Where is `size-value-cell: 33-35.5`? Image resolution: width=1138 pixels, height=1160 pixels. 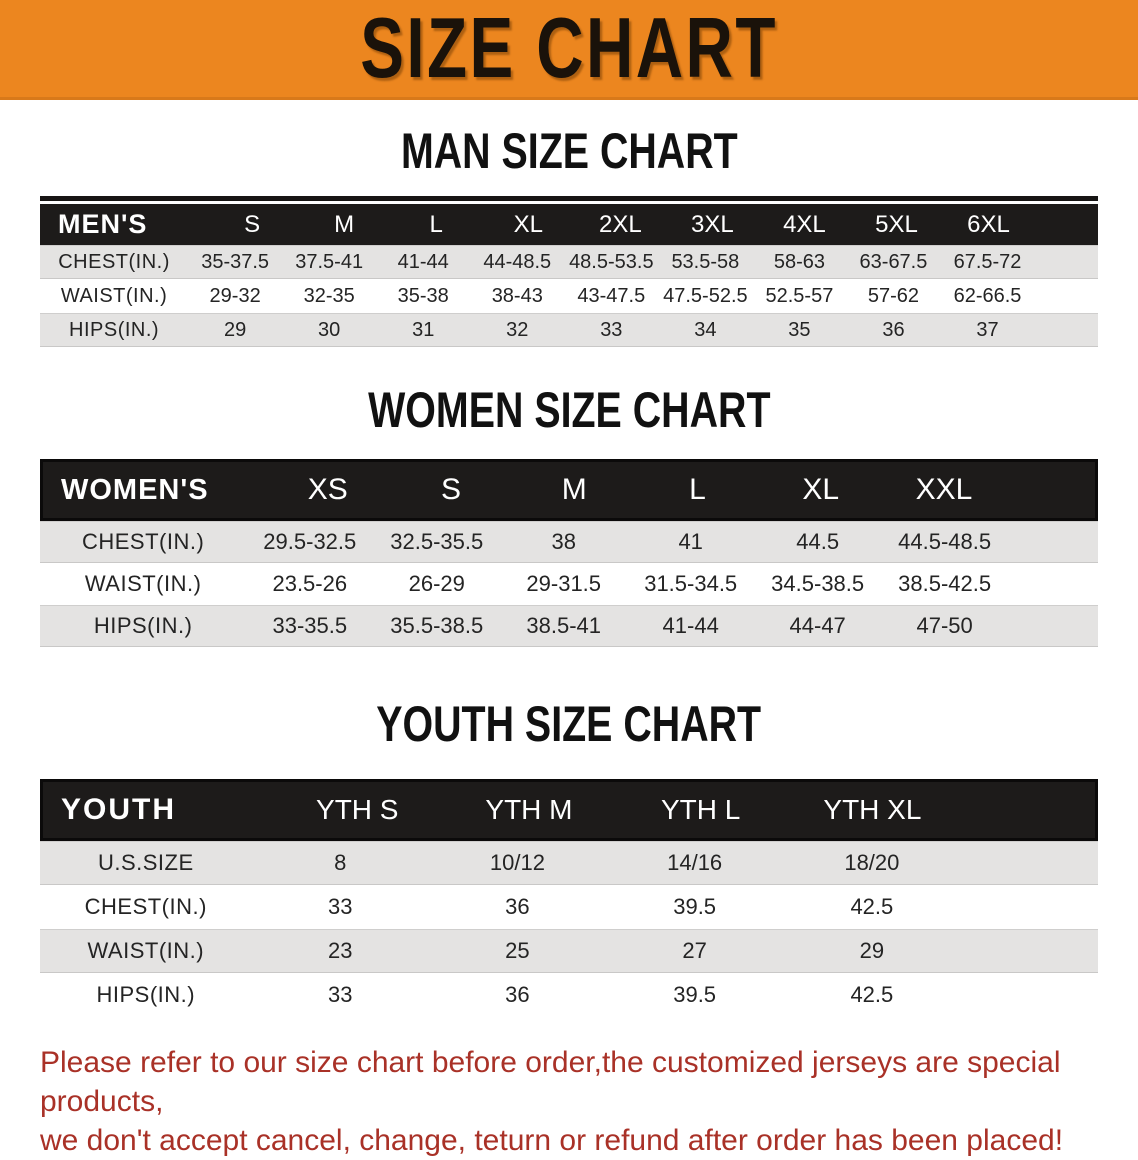 size-value-cell: 33-35.5 is located at coordinates (310, 625).